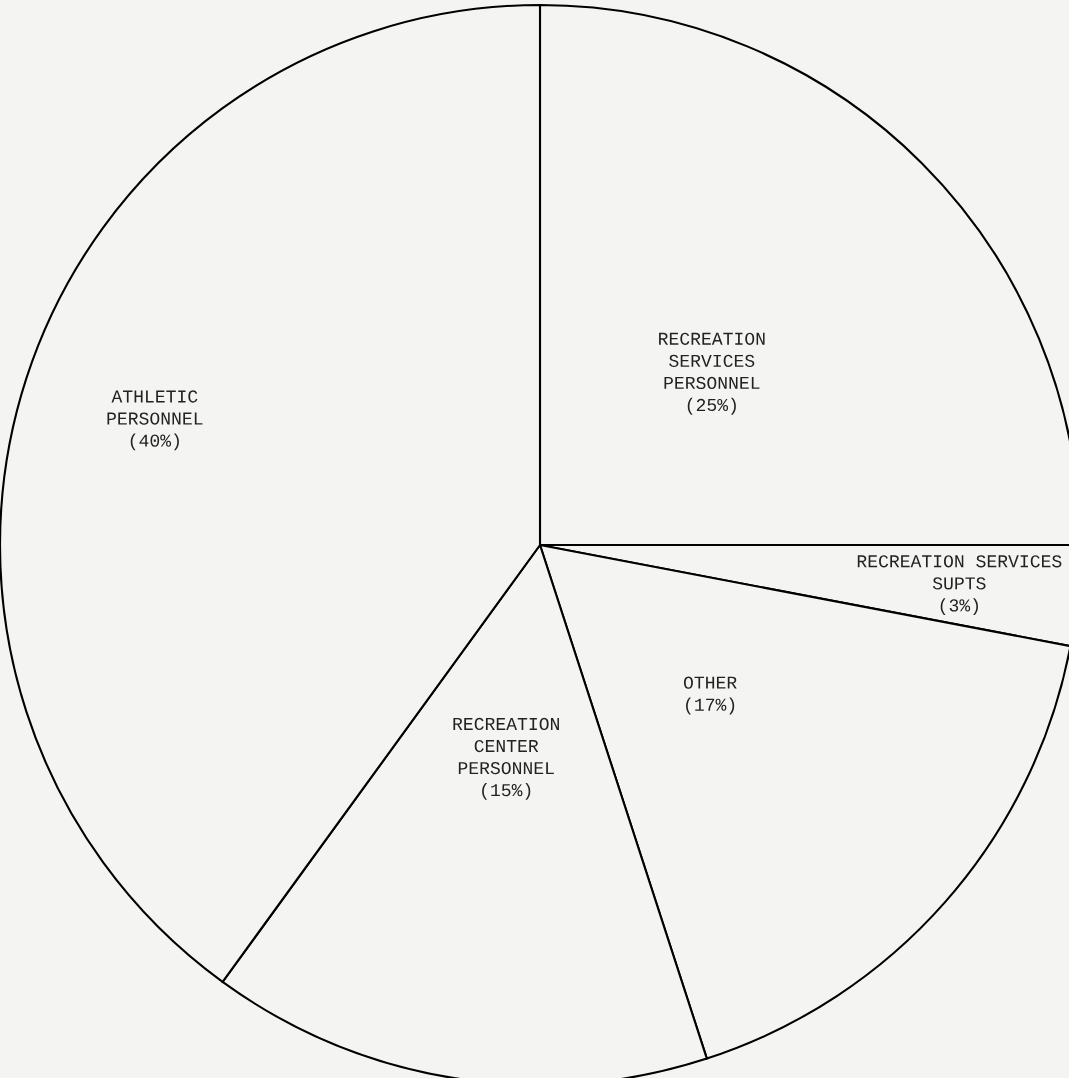 This screenshot has height=1078, width=1069. Describe the element at coordinates (155, 407) in the screenshot. I see `slice-label: ATHLETIC PERSONNEL` at that location.